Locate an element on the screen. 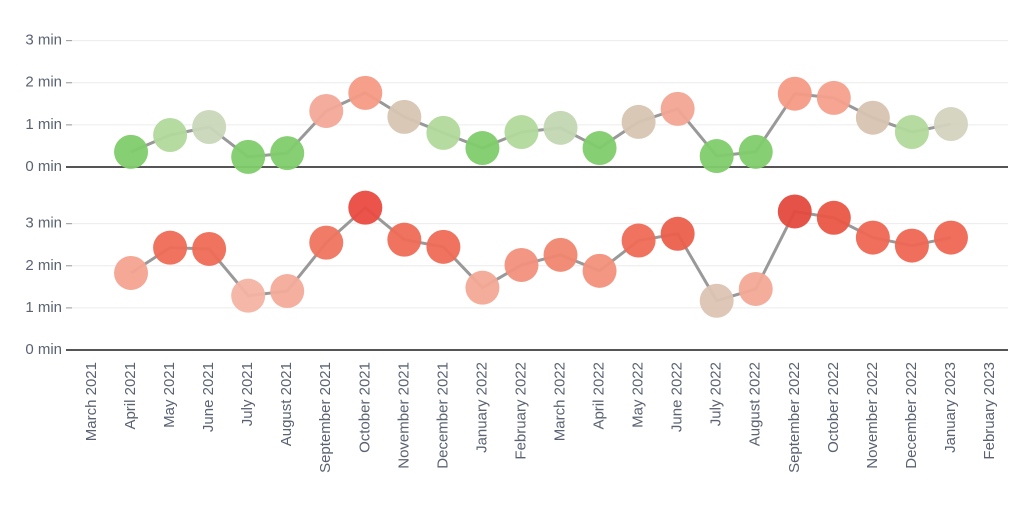  x-tick-label: April 2021 is located at coordinates (130, 396).